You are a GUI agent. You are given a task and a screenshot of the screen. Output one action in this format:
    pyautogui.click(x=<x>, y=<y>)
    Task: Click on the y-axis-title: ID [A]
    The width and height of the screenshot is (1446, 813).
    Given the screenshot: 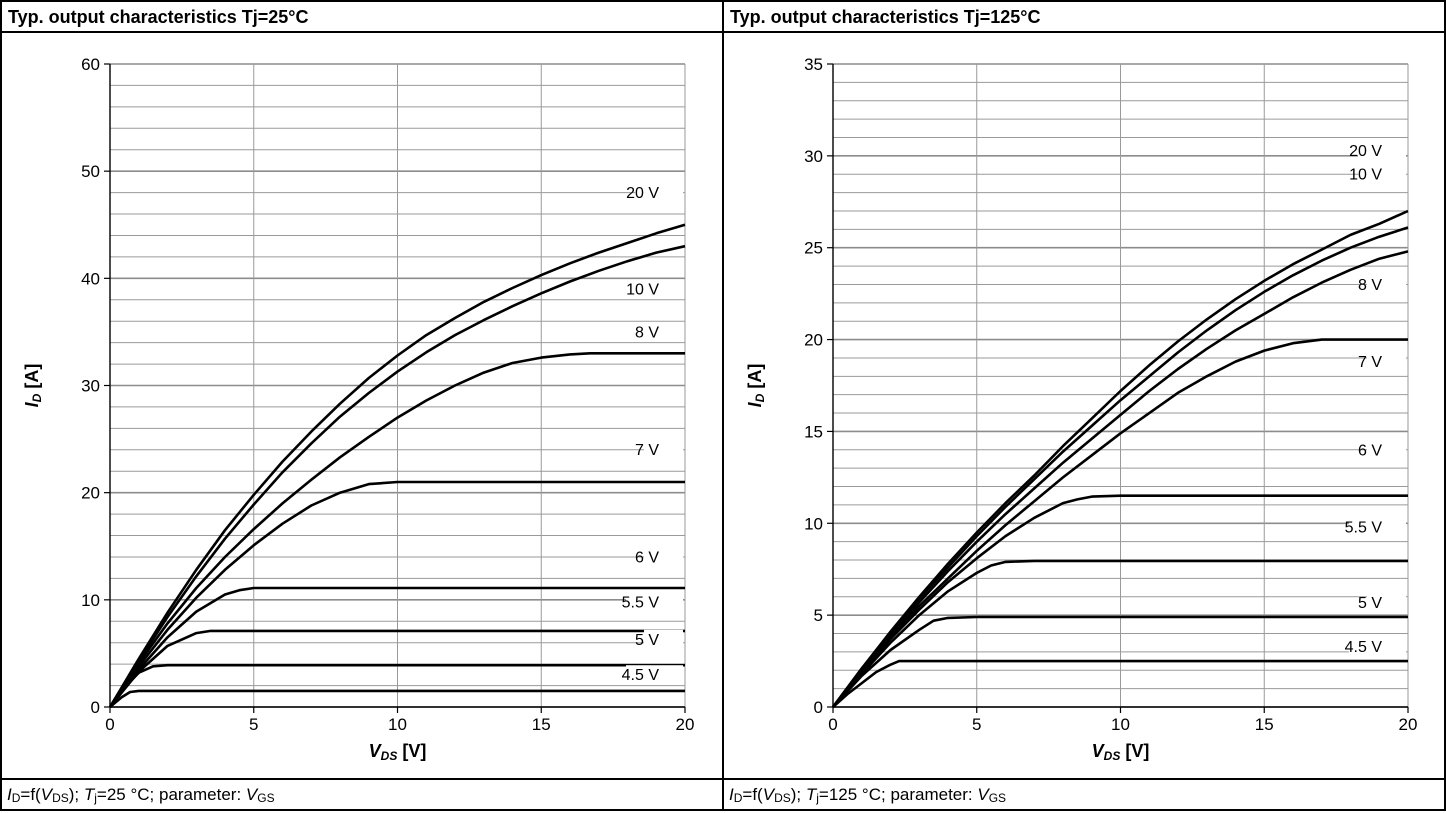 What is the action you would take?
    pyautogui.click(x=33, y=386)
    